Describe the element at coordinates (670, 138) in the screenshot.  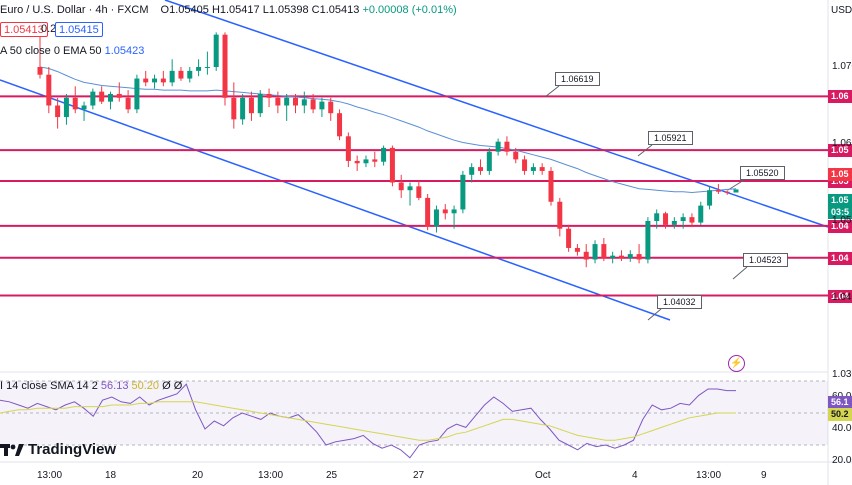
I see `level-callout: 1.05921` at that location.